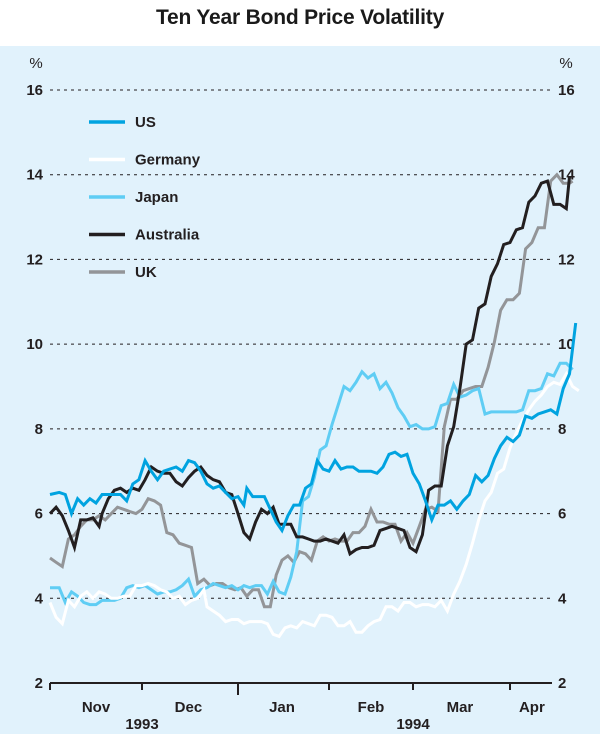 The image size is (600, 734). Describe the element at coordinates (156, 197) in the screenshot. I see `legend-label-japan: Japan` at that location.